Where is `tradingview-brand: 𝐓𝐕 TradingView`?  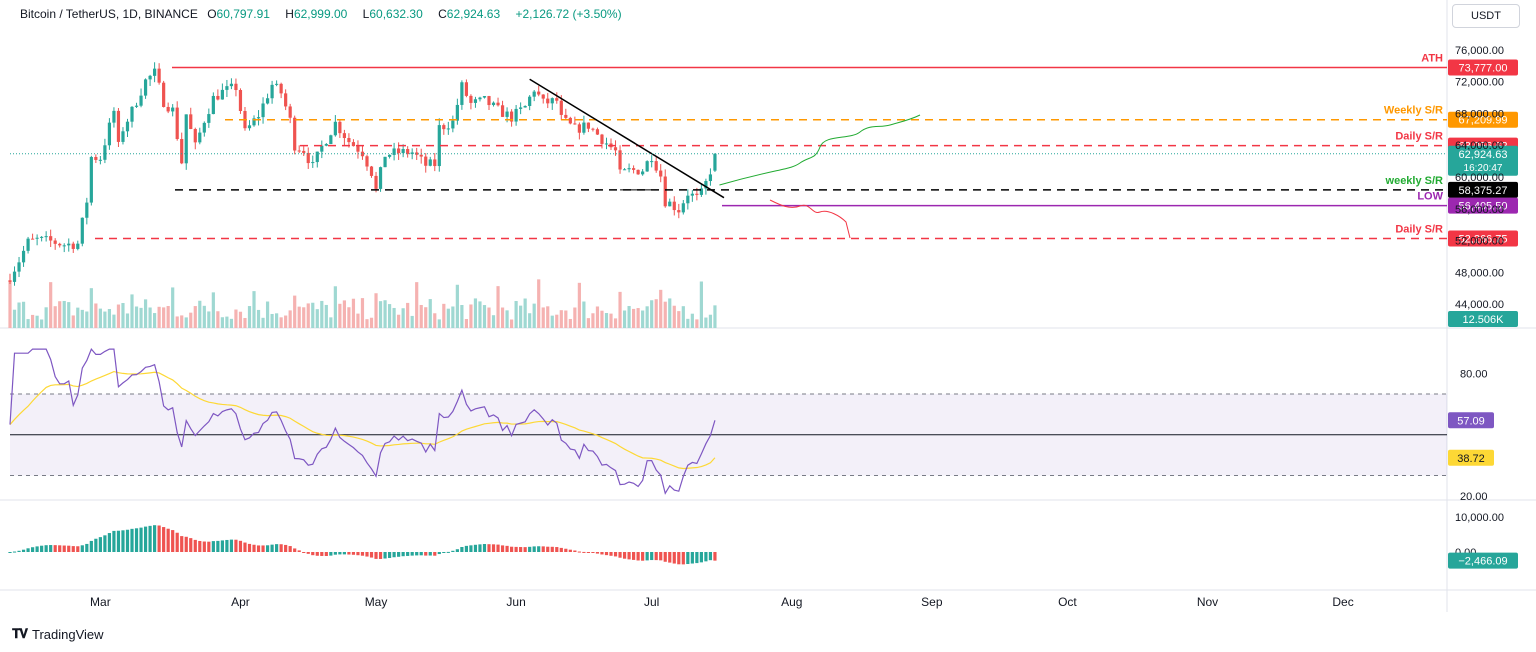 tradingview-brand: 𝐓𝐕 TradingView is located at coordinates (58, 634).